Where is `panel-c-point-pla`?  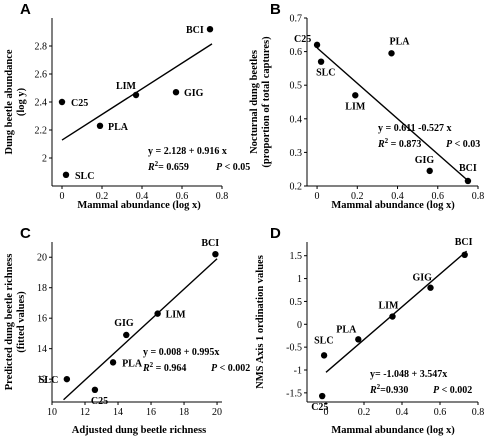 panel-c-point-pla is located at coordinates (113, 362).